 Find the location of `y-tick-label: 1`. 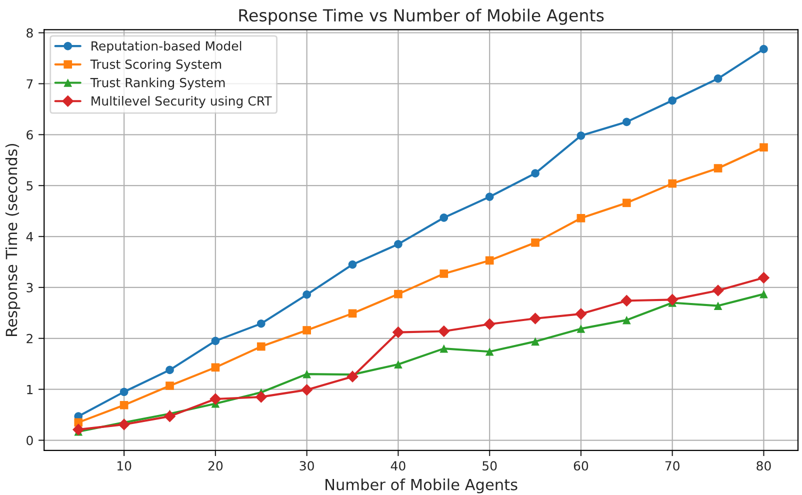

y-tick-label: 1 is located at coordinates (30, 389).